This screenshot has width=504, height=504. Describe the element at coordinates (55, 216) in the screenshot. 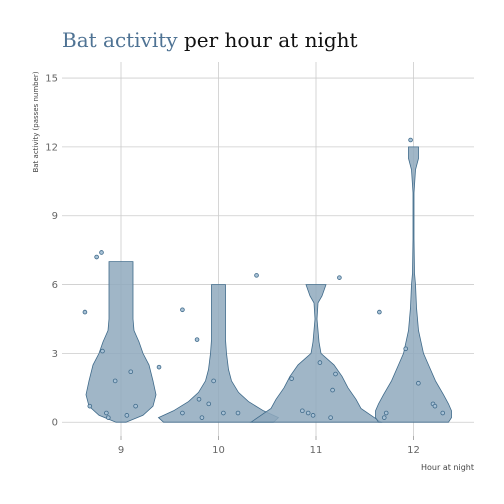

I see `y-tick-label: 9` at that location.